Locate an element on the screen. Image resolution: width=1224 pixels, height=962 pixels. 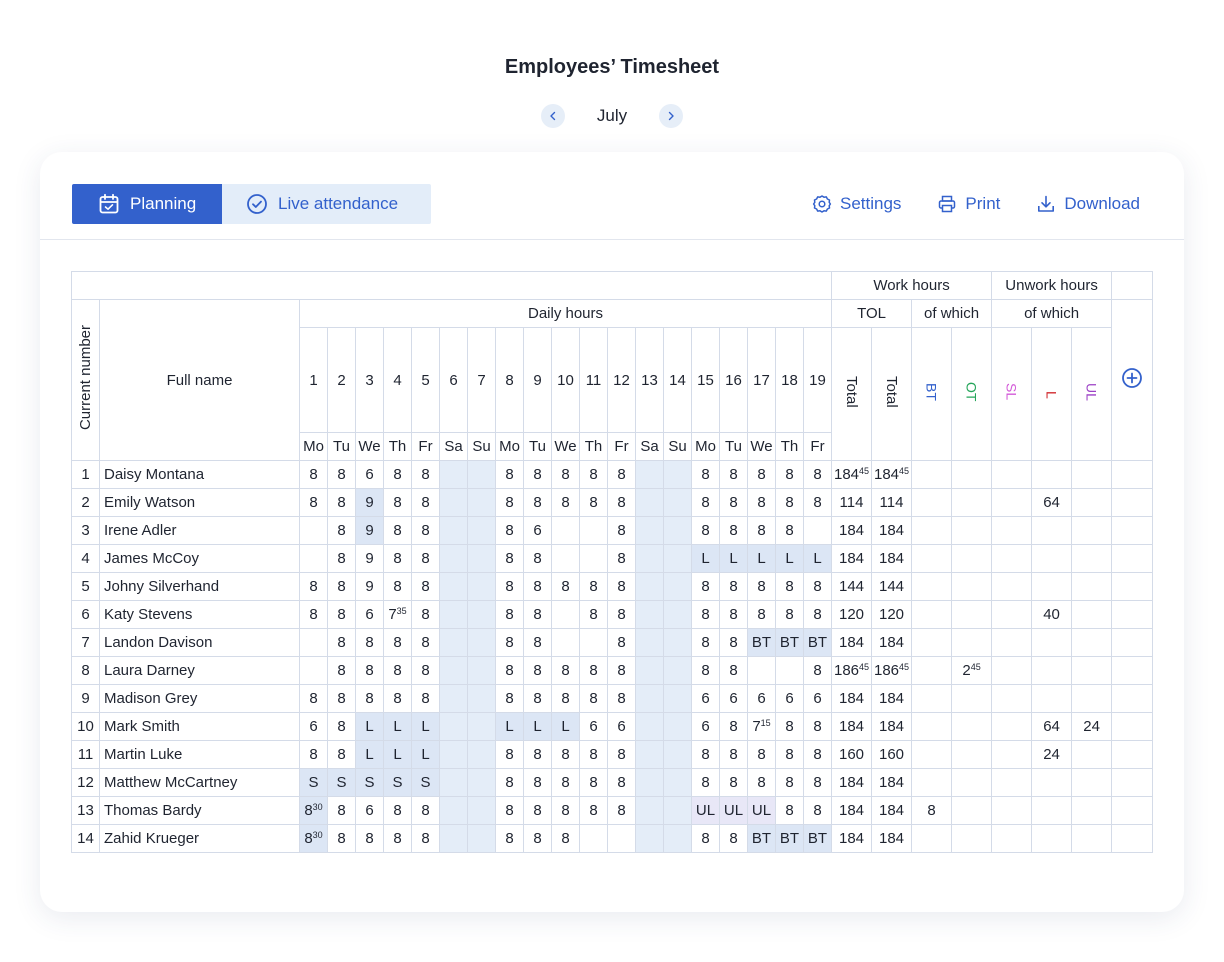
prev-month-button is located at coordinates (553, 116).